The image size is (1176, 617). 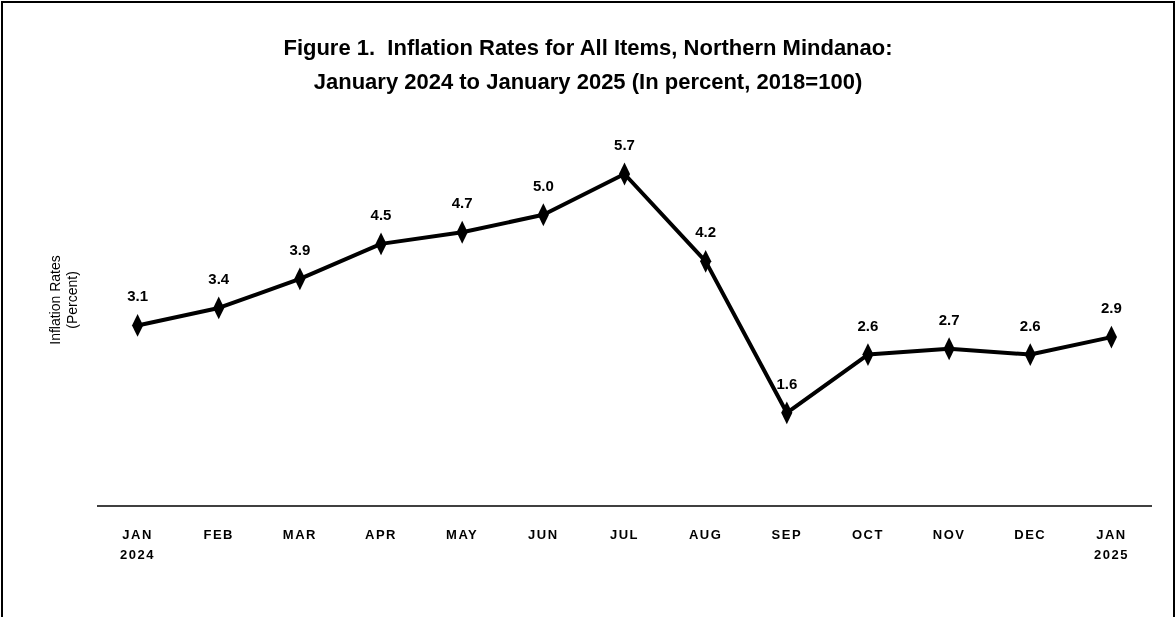 What do you see at coordinates (705, 534) in the screenshot?
I see `x-tick-label: AUG` at bounding box center [705, 534].